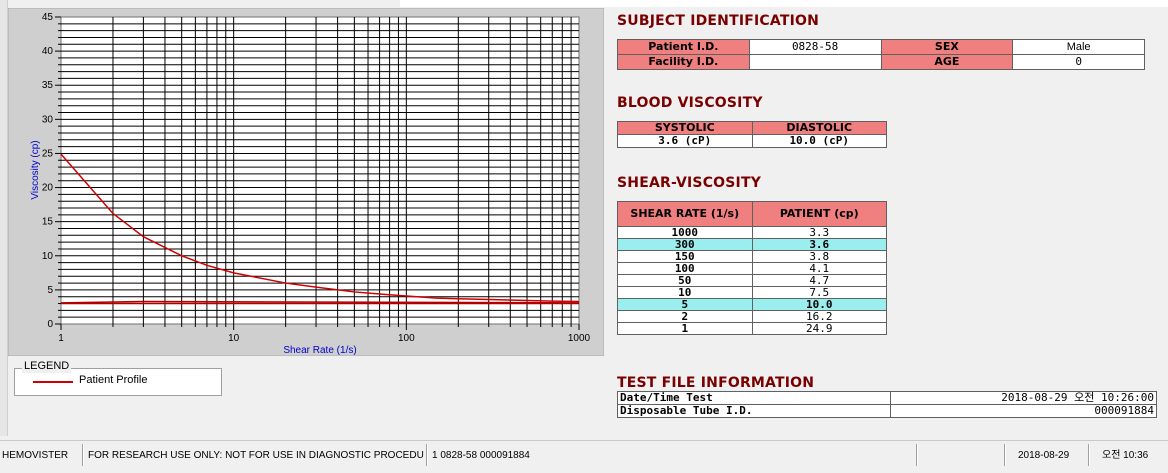 The image size is (1168, 473). I want to click on shear-rate-cell: 1, so click(685, 328).